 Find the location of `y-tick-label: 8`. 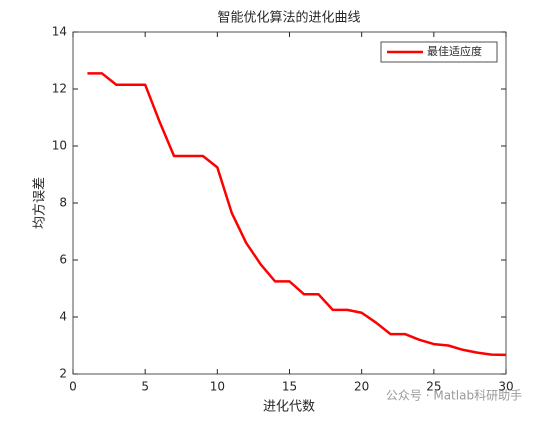

y-tick-label: 8 is located at coordinates (63, 203).